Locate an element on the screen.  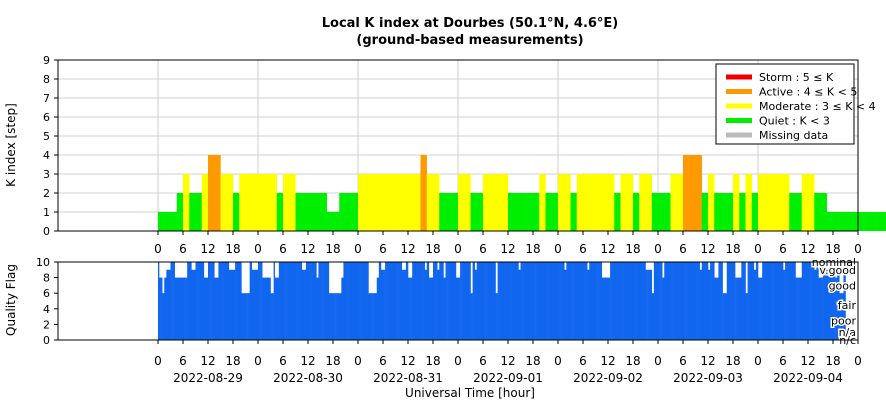
k-x-tick-label: 18 is located at coordinates (732, 249).